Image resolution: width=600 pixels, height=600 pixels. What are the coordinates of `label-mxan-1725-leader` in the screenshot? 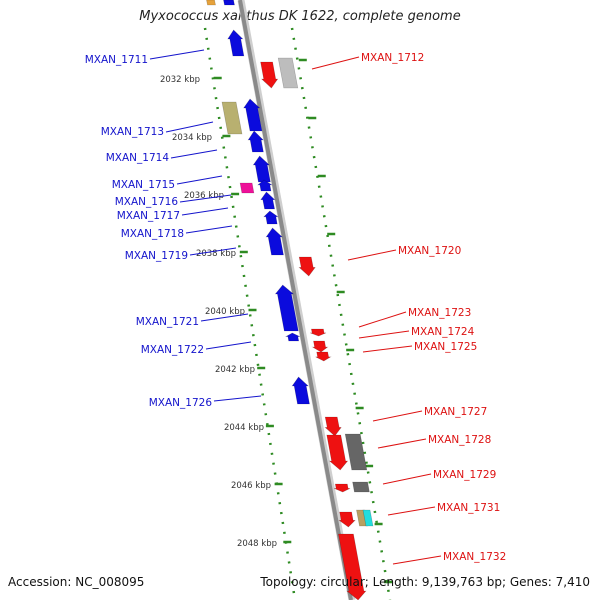 It's located at (387, 349).